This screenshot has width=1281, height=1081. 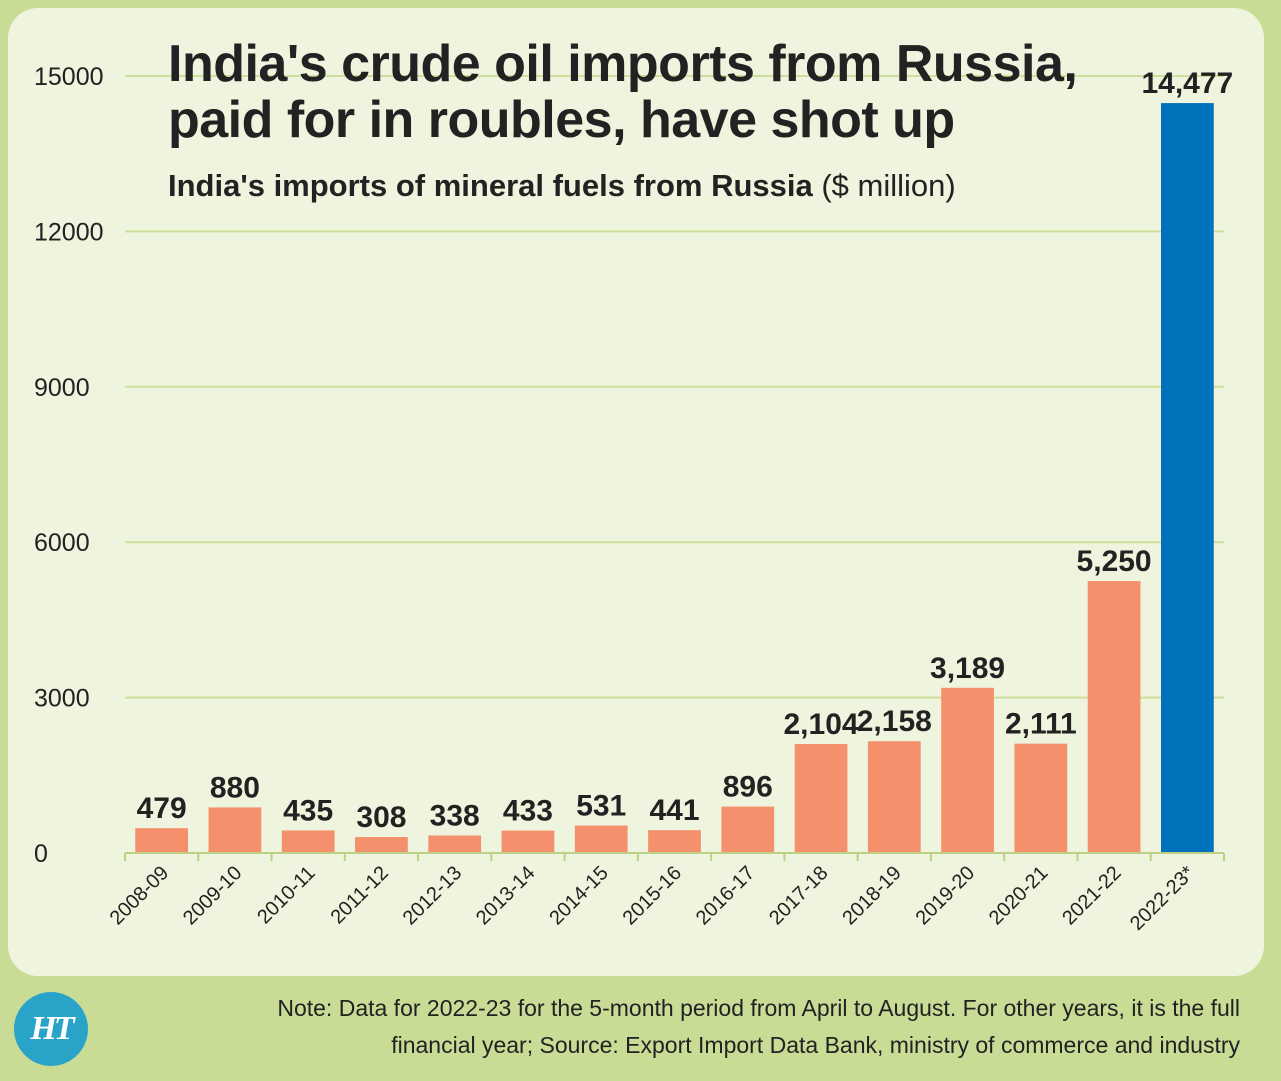 I want to click on y-tick-label: 15000, so click(x=69, y=77).